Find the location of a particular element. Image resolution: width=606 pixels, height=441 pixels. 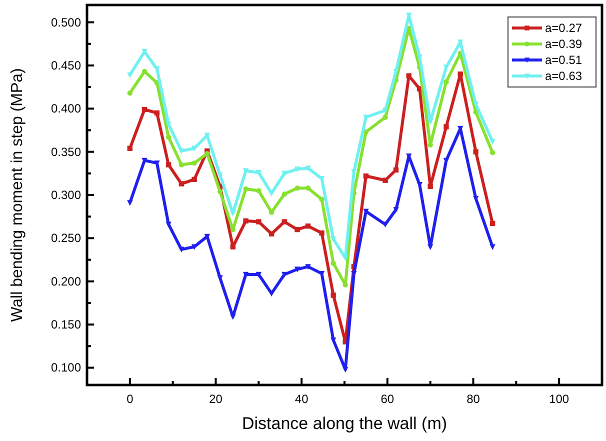

x-axis-title: Distance along the wall (m) is located at coordinates (345, 423).